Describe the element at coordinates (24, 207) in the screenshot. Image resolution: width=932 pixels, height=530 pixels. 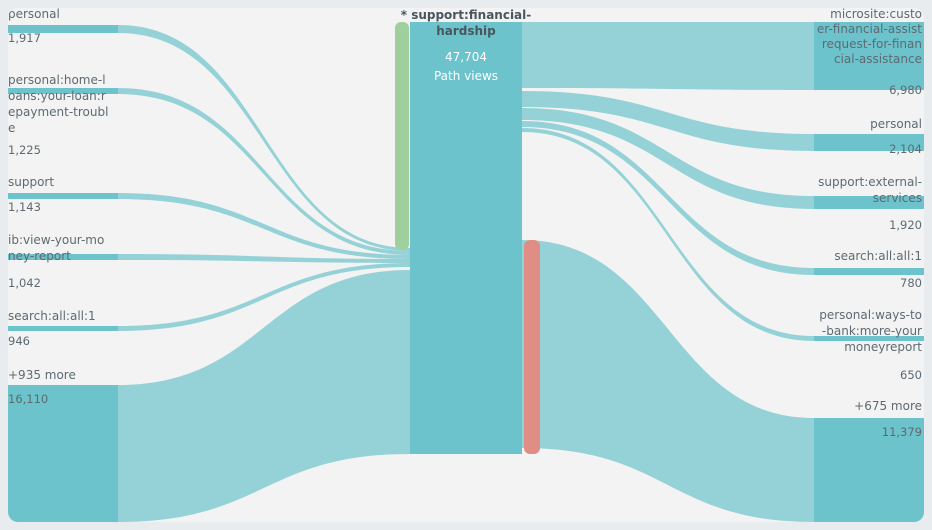
I see `incoming-value-3: 1,143` at that location.